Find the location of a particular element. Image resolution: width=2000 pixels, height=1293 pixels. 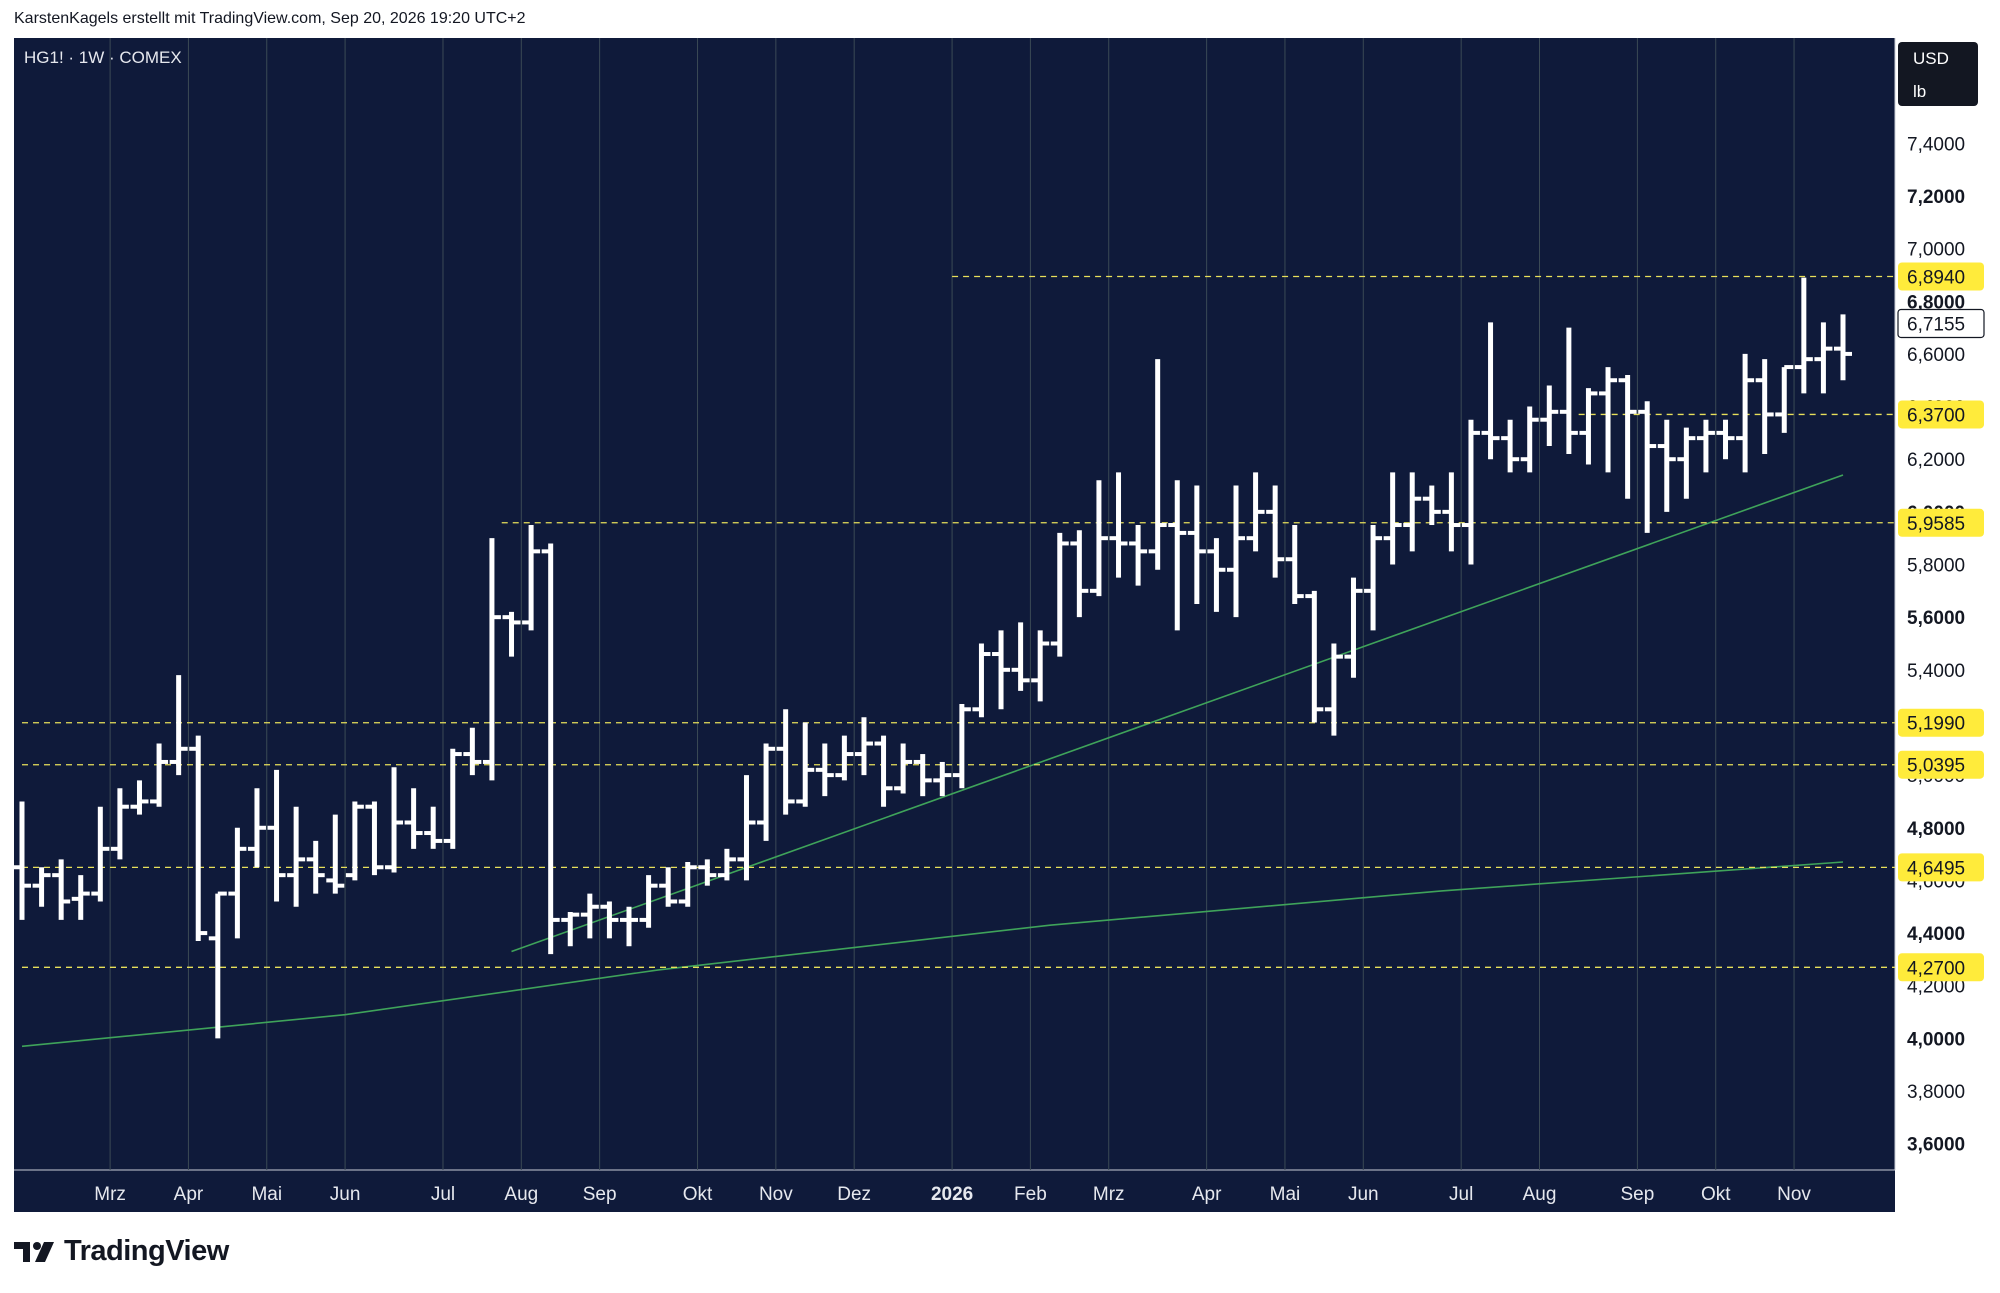

currency-label: USD is located at coordinates (1931, 58).